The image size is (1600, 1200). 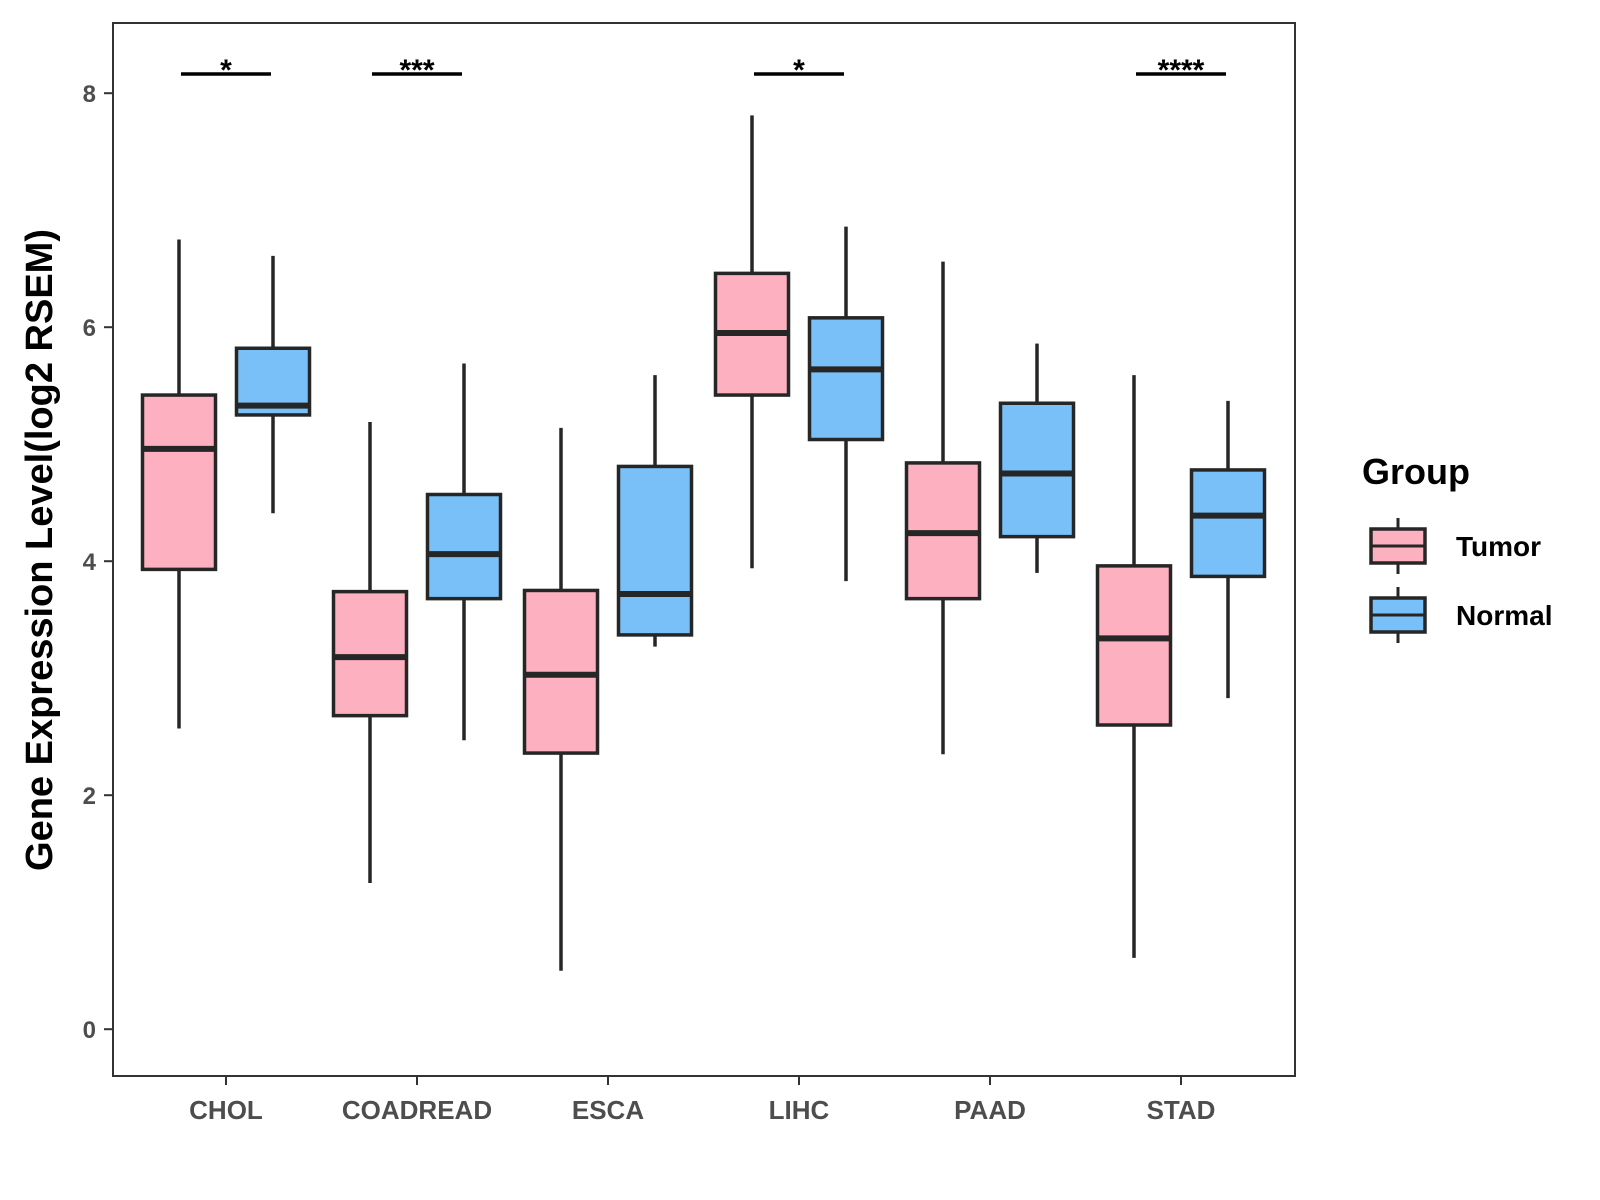 I want to click on x-tick-label: ESCA, so click(x=608, y=1110).